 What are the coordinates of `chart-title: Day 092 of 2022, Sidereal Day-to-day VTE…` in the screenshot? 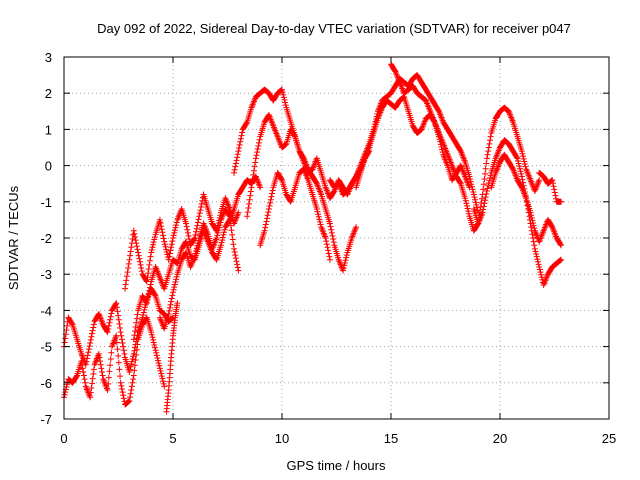 It's located at (334, 28).